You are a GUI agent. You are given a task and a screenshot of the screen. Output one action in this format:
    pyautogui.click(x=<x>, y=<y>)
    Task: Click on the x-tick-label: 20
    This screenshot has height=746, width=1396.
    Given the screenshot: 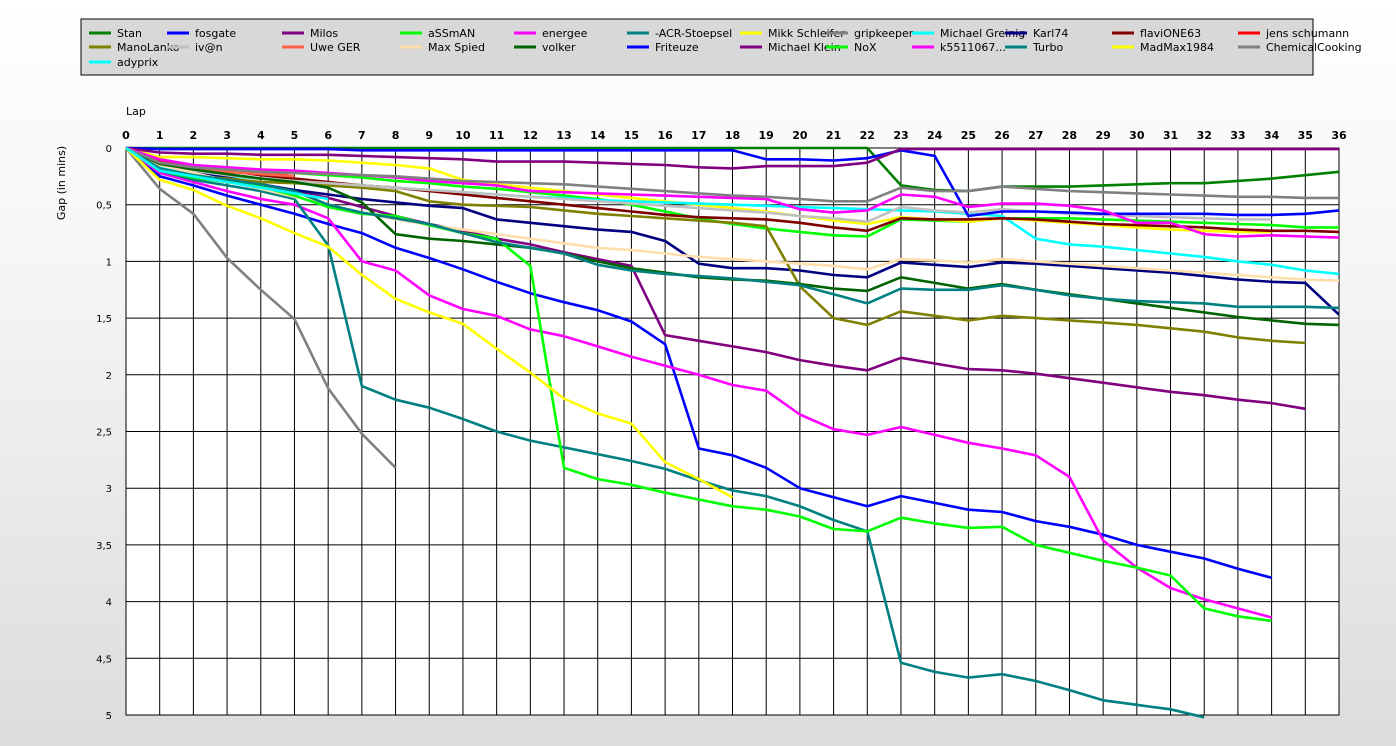 What is the action you would take?
    pyautogui.click(x=800, y=135)
    